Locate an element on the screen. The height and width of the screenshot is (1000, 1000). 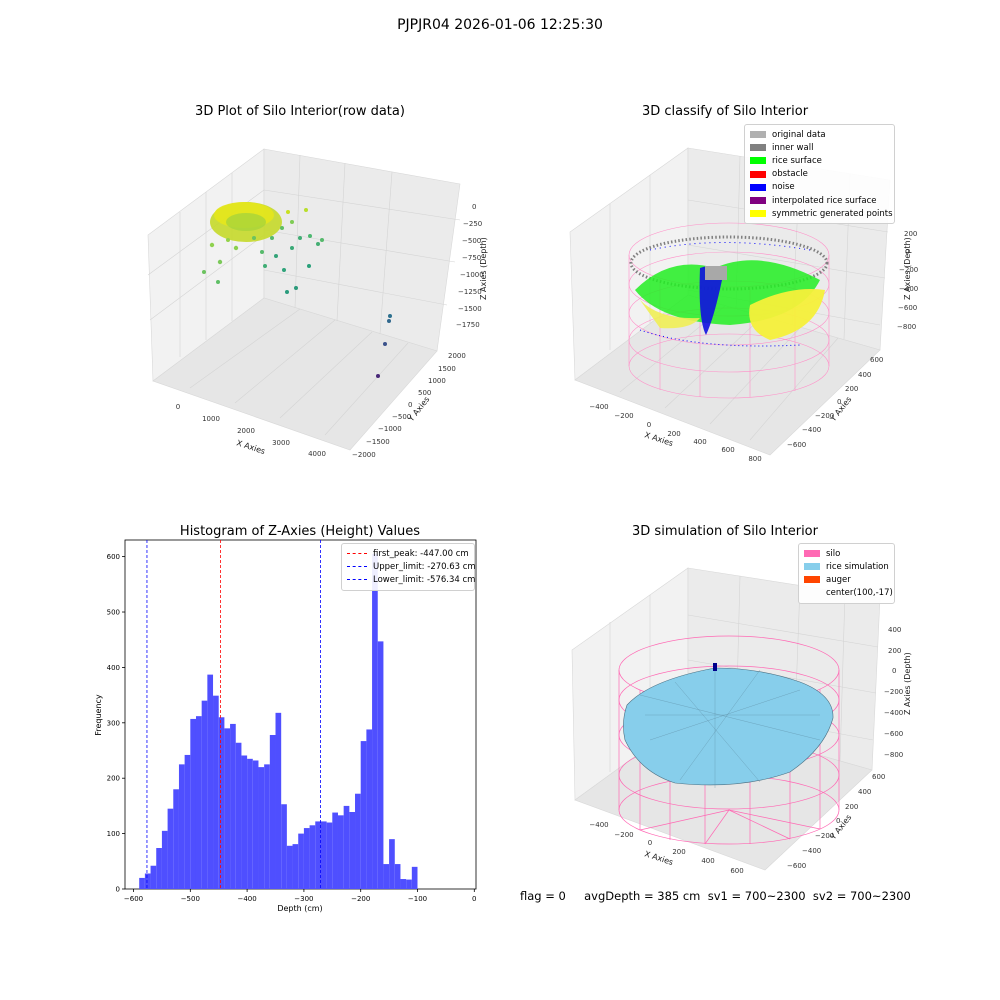
hist-y-tick-label: 600 is located at coordinates (113, 557).